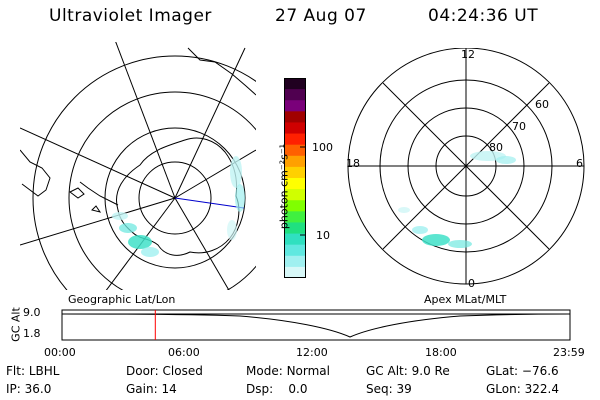 The image size is (600, 400). Describe the element at coordinates (130, 16) in the screenshot. I see `instrument-title: Ultraviolet Imager` at that location.